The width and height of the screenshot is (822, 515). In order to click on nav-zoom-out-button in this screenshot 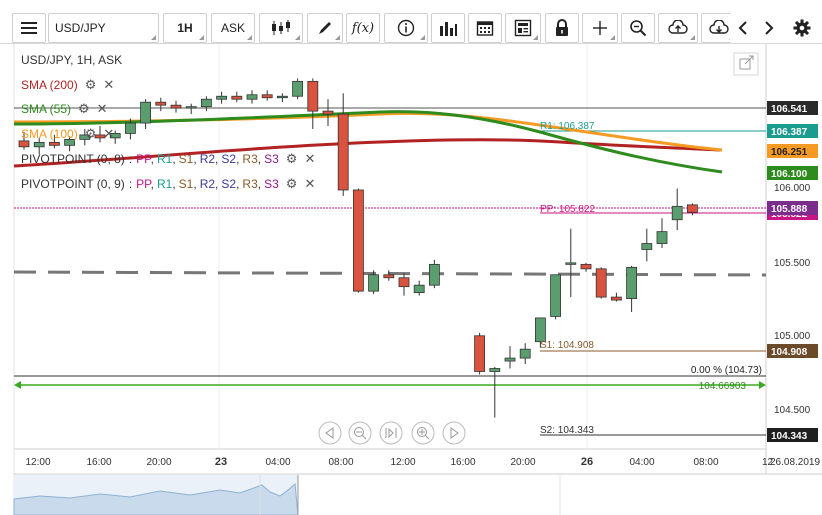, I will do `click(360, 433)`.